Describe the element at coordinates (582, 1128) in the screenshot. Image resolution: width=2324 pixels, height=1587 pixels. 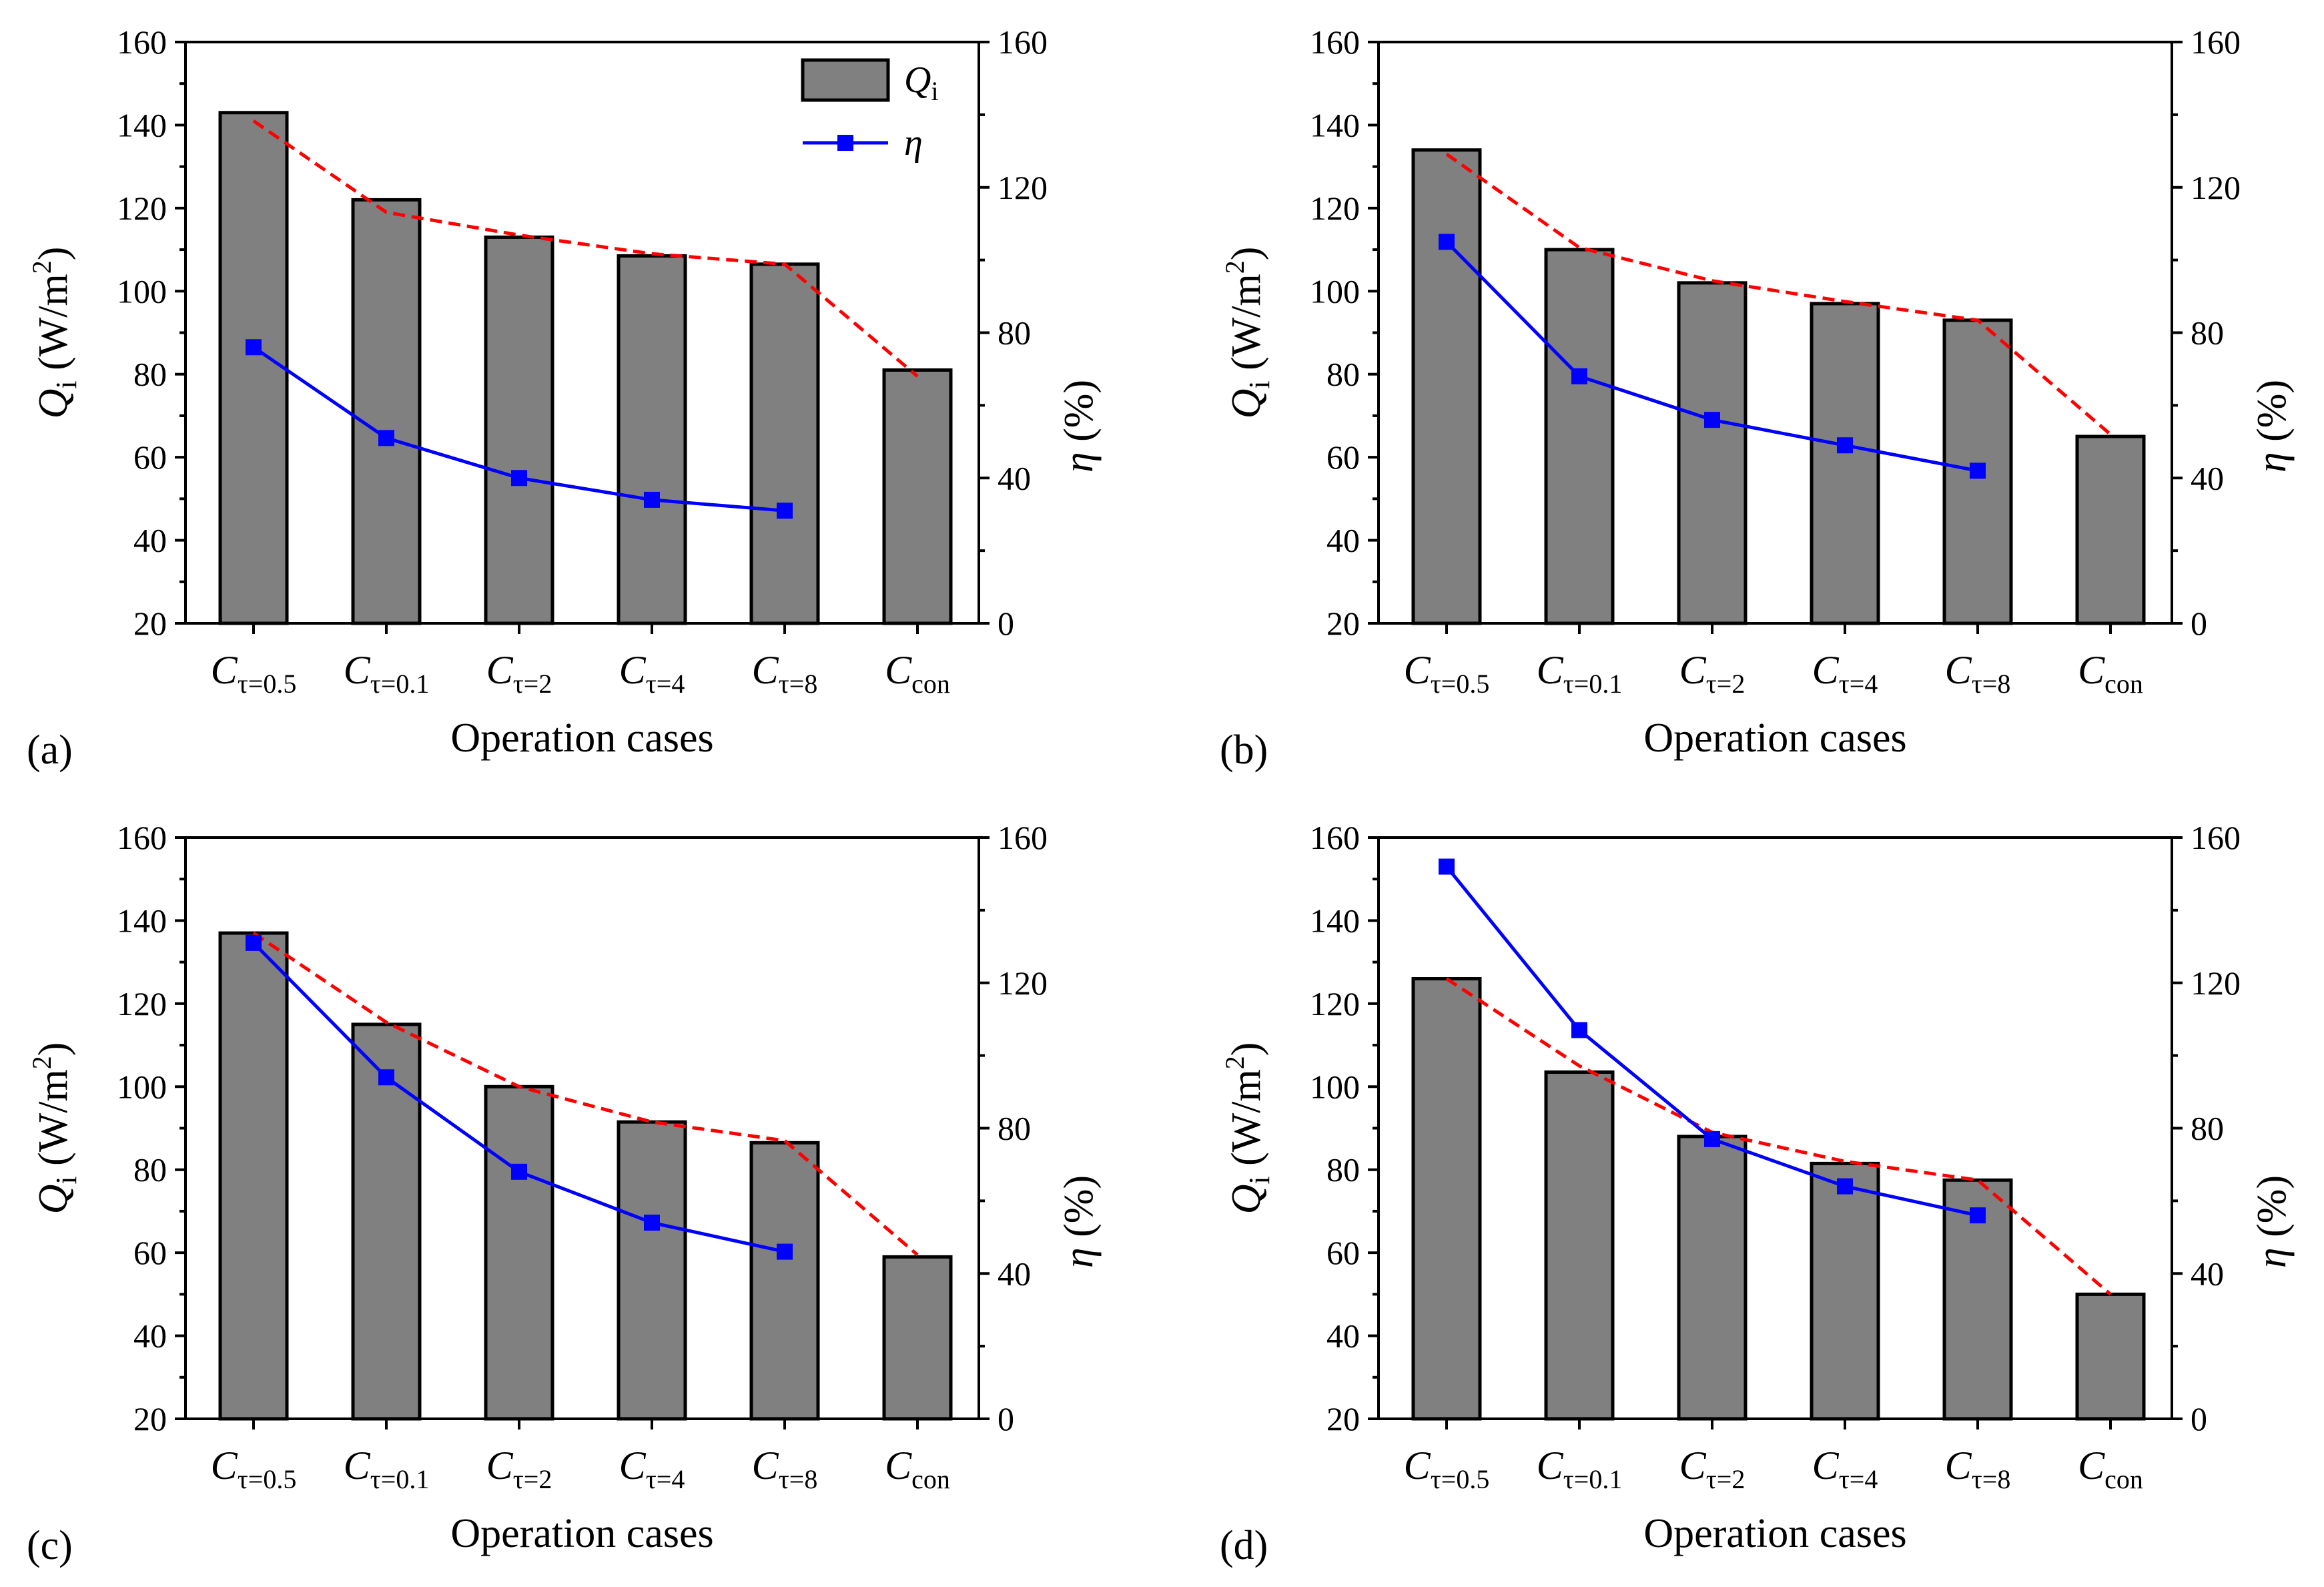
I see `plot-frame` at that location.